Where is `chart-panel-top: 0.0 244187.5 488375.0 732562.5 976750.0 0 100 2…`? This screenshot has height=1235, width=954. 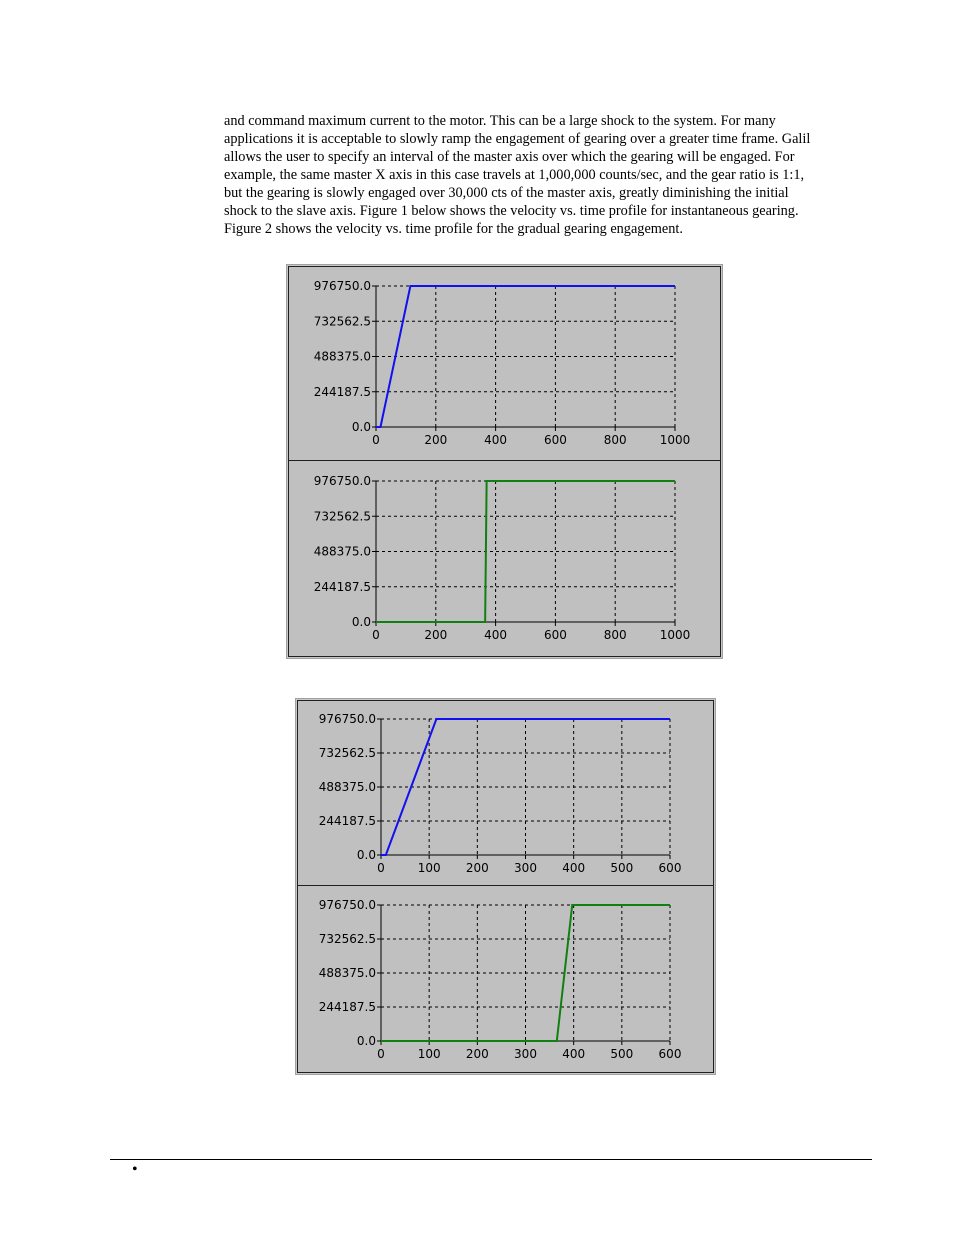
chart-panel-top: 0.0 244187.5 488375.0 732562.5 976750.0 0 100 2… is located at coordinates (500, 793).